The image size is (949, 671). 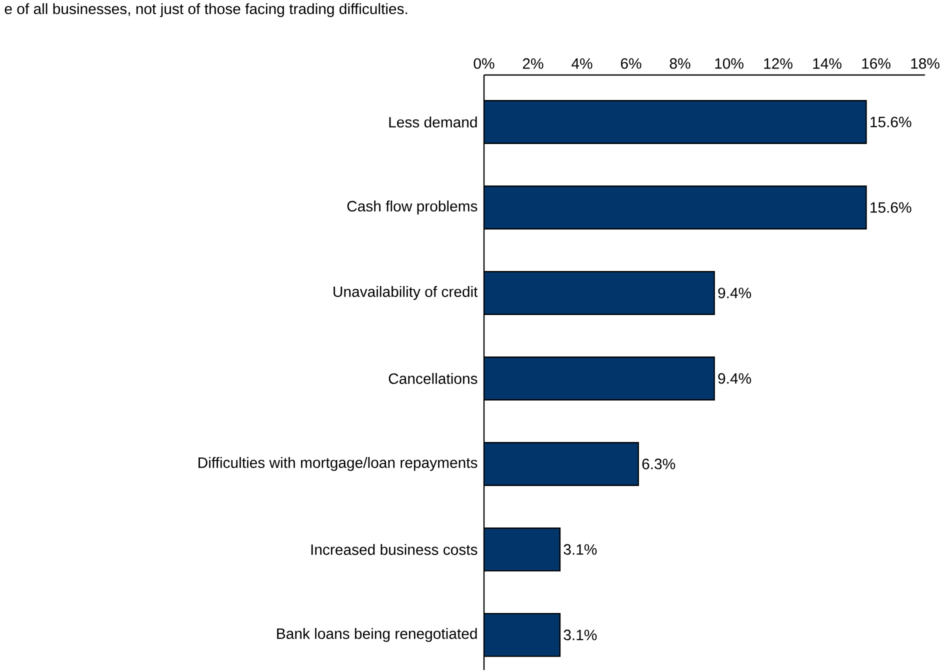 What do you see at coordinates (533, 63) in the screenshot?
I see `x-tick-label: 2%` at bounding box center [533, 63].